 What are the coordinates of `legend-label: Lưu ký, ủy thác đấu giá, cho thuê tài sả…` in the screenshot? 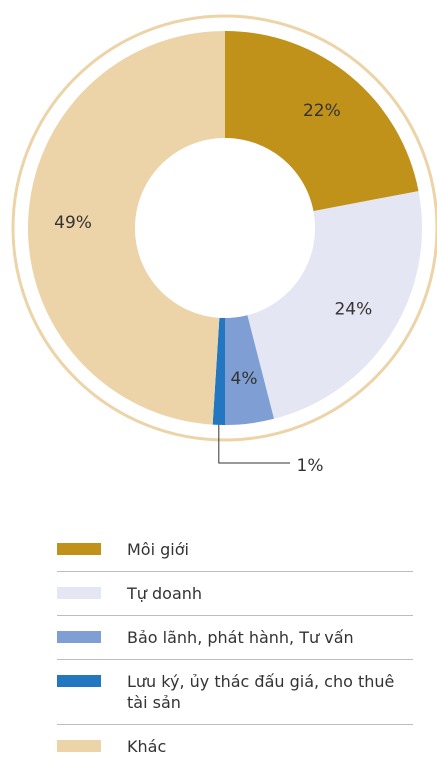 It's located at (261, 692).